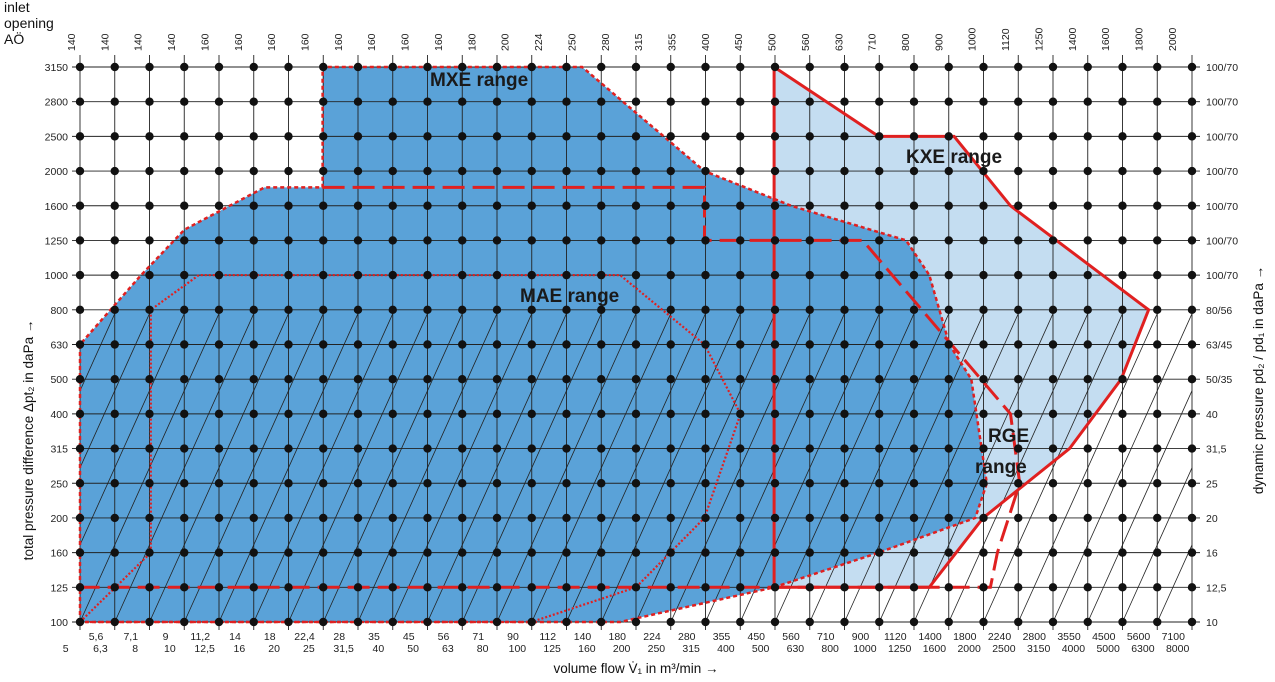  I want to click on x-tick-label: 5000, so click(1108, 649).